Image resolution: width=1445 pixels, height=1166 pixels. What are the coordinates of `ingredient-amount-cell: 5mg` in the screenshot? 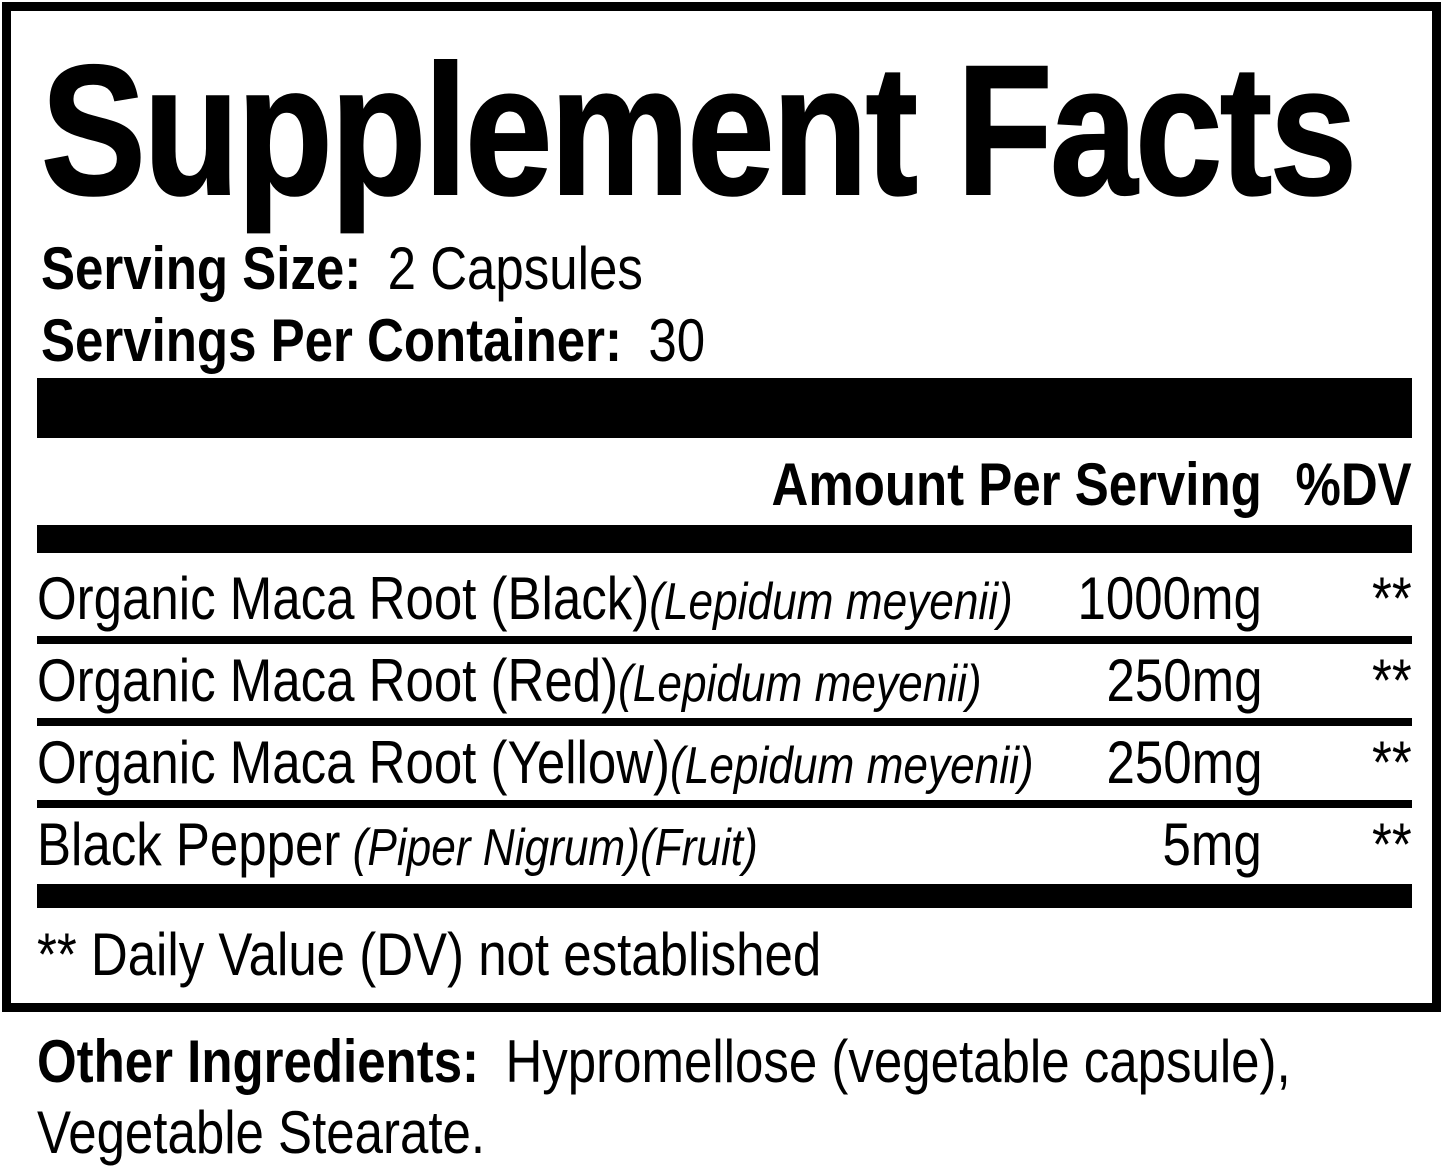 It's located at (1203, 845).